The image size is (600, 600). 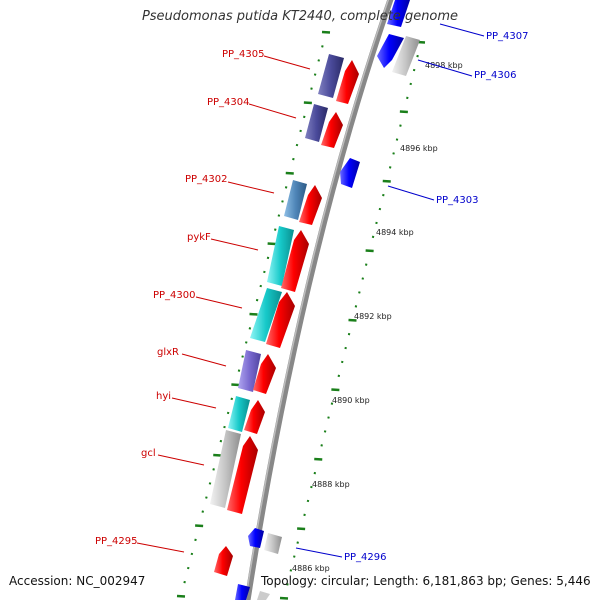 What do you see at coordinates (365, 557) in the screenshot?
I see `gene-label: PP_4296` at bounding box center [365, 557].